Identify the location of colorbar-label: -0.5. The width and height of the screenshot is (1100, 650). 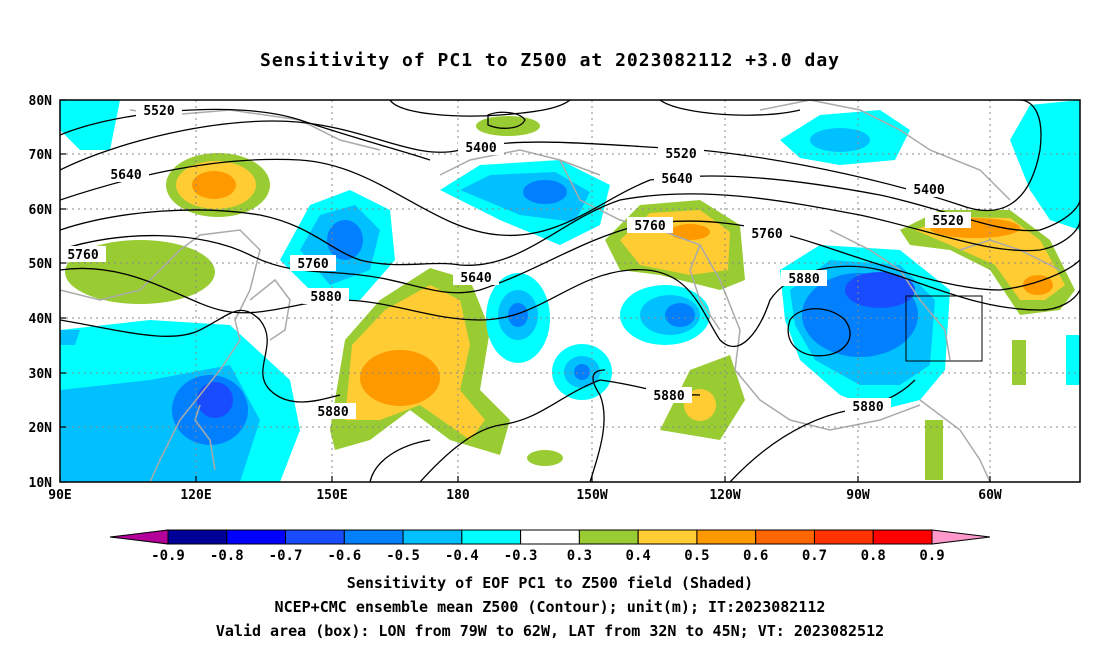
(403, 556).